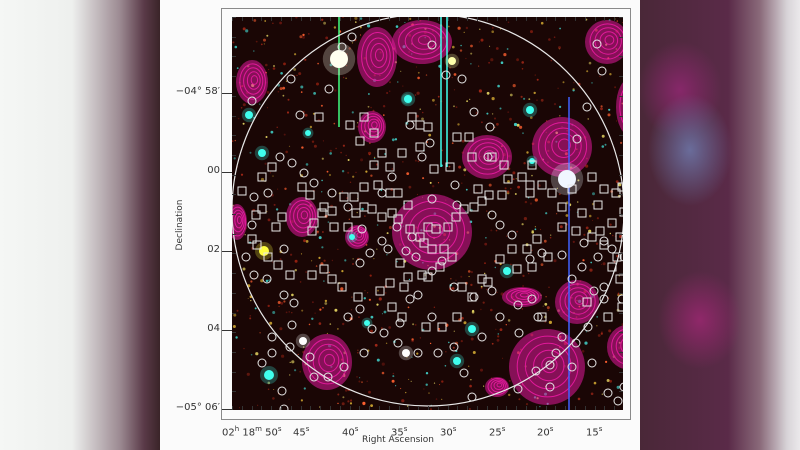  What do you see at coordinates (615, 347) in the screenshot?
I see `radio-contour-fill` at bounding box center [615, 347].